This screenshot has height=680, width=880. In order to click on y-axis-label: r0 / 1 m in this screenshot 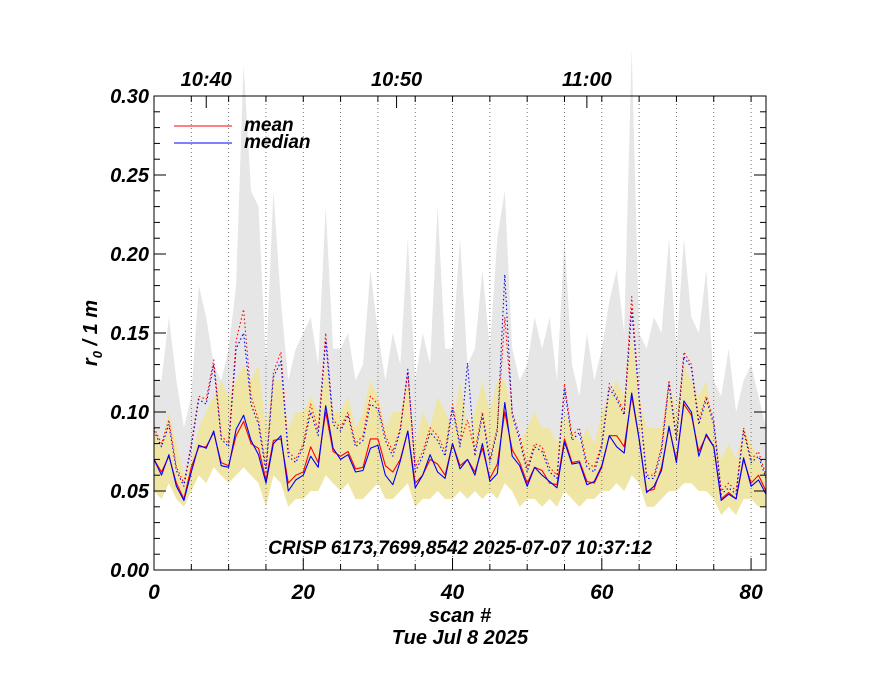, I will do `click(92, 333)`.